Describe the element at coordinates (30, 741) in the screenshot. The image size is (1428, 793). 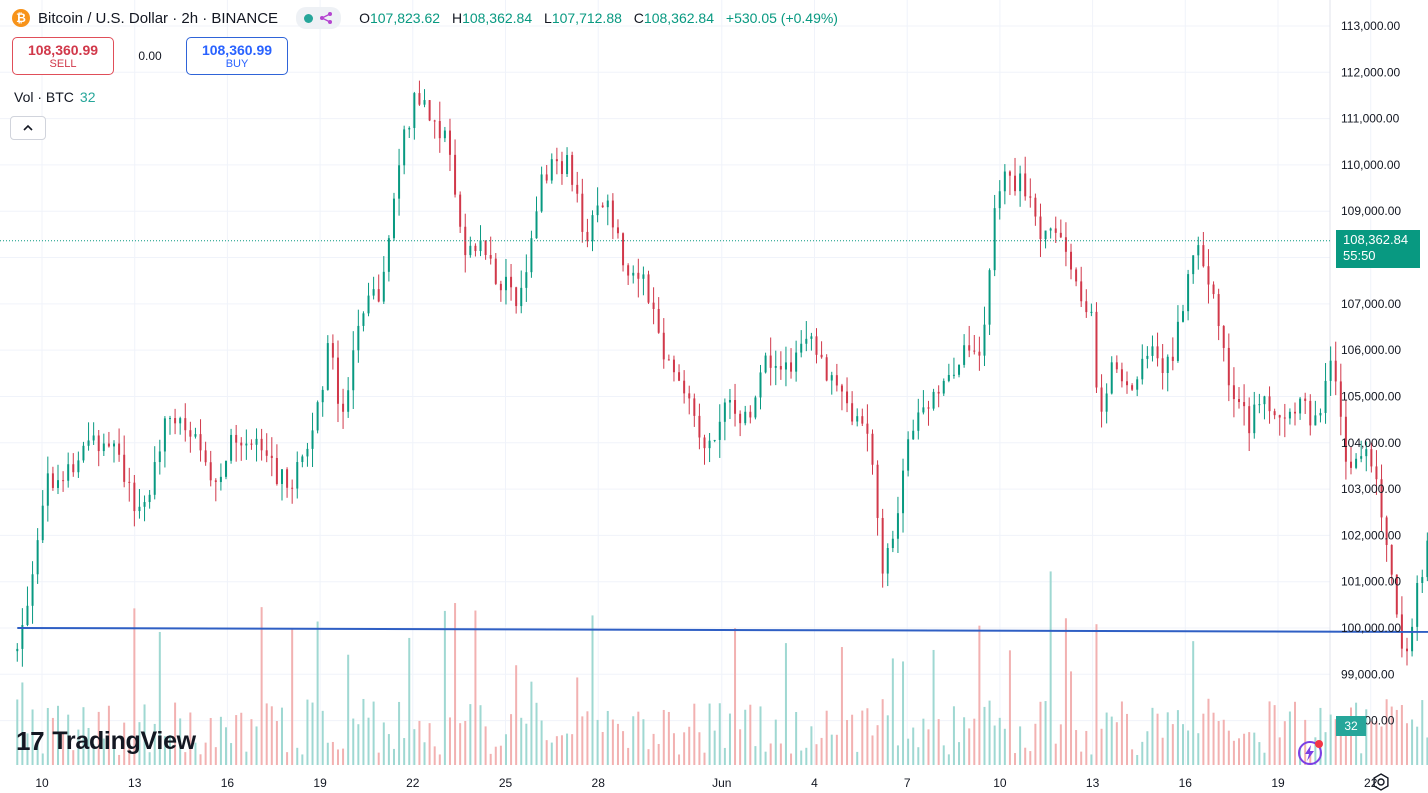
I see `tradingview-mark-icon: 17` at that location.